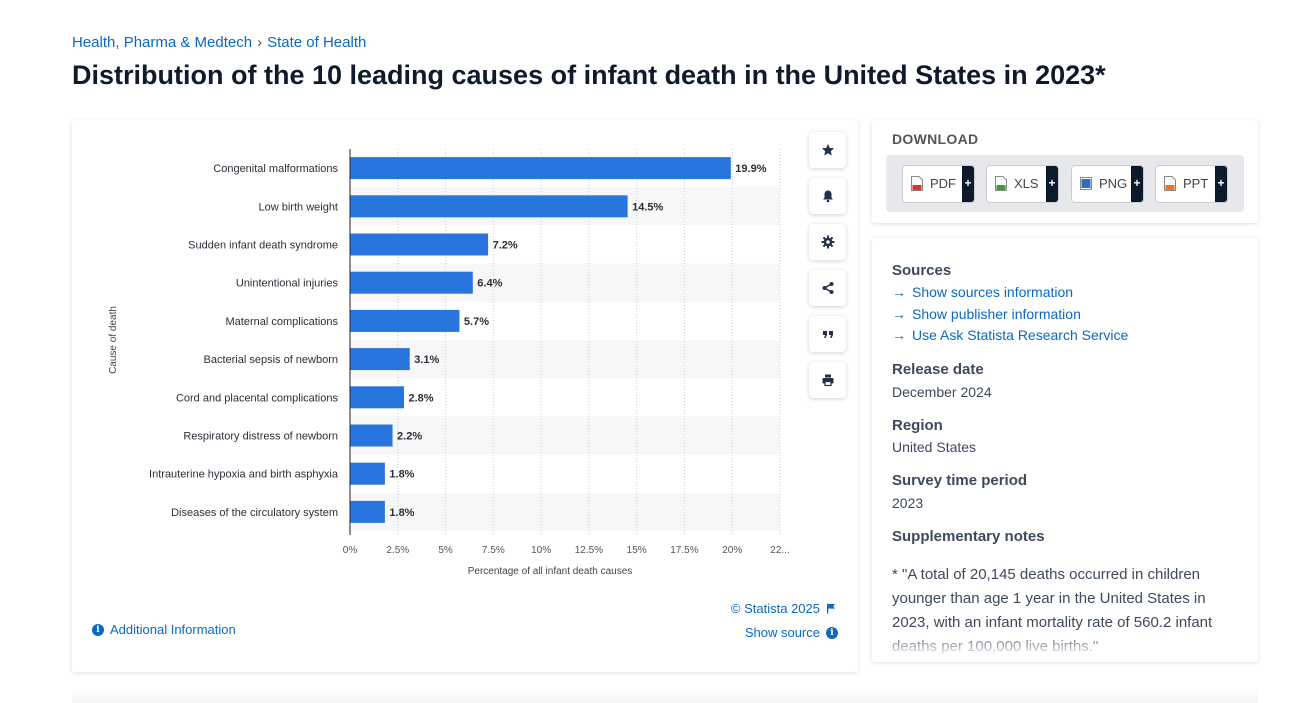 The width and height of the screenshot is (1297, 703). What do you see at coordinates (993, 292) in the screenshot?
I see `show-sources-label: Show sources information` at bounding box center [993, 292].